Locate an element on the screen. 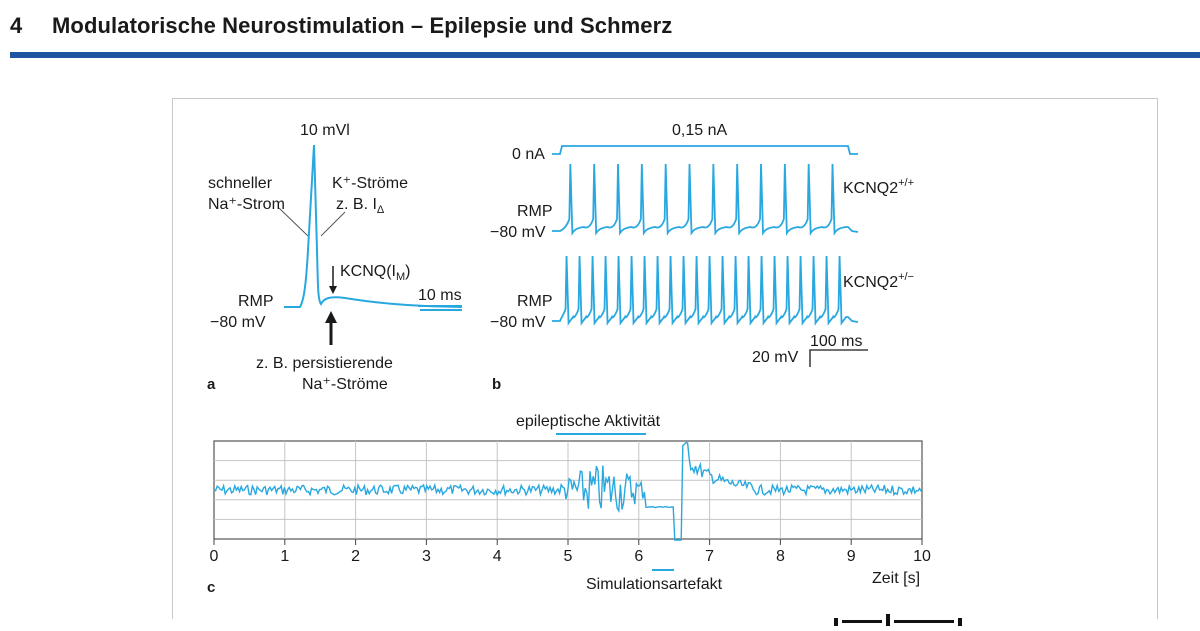 The width and height of the screenshot is (1200, 631). persistent-na-arrow-head is located at coordinates (331, 317).